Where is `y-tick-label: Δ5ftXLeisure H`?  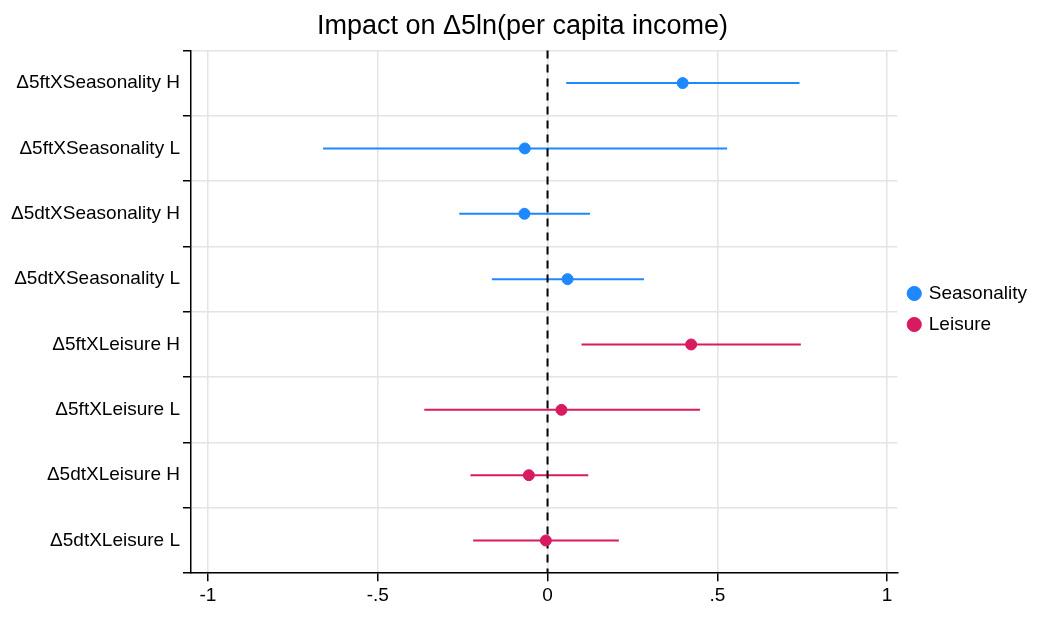 y-tick-label: Δ5ftXLeisure H is located at coordinates (116, 343).